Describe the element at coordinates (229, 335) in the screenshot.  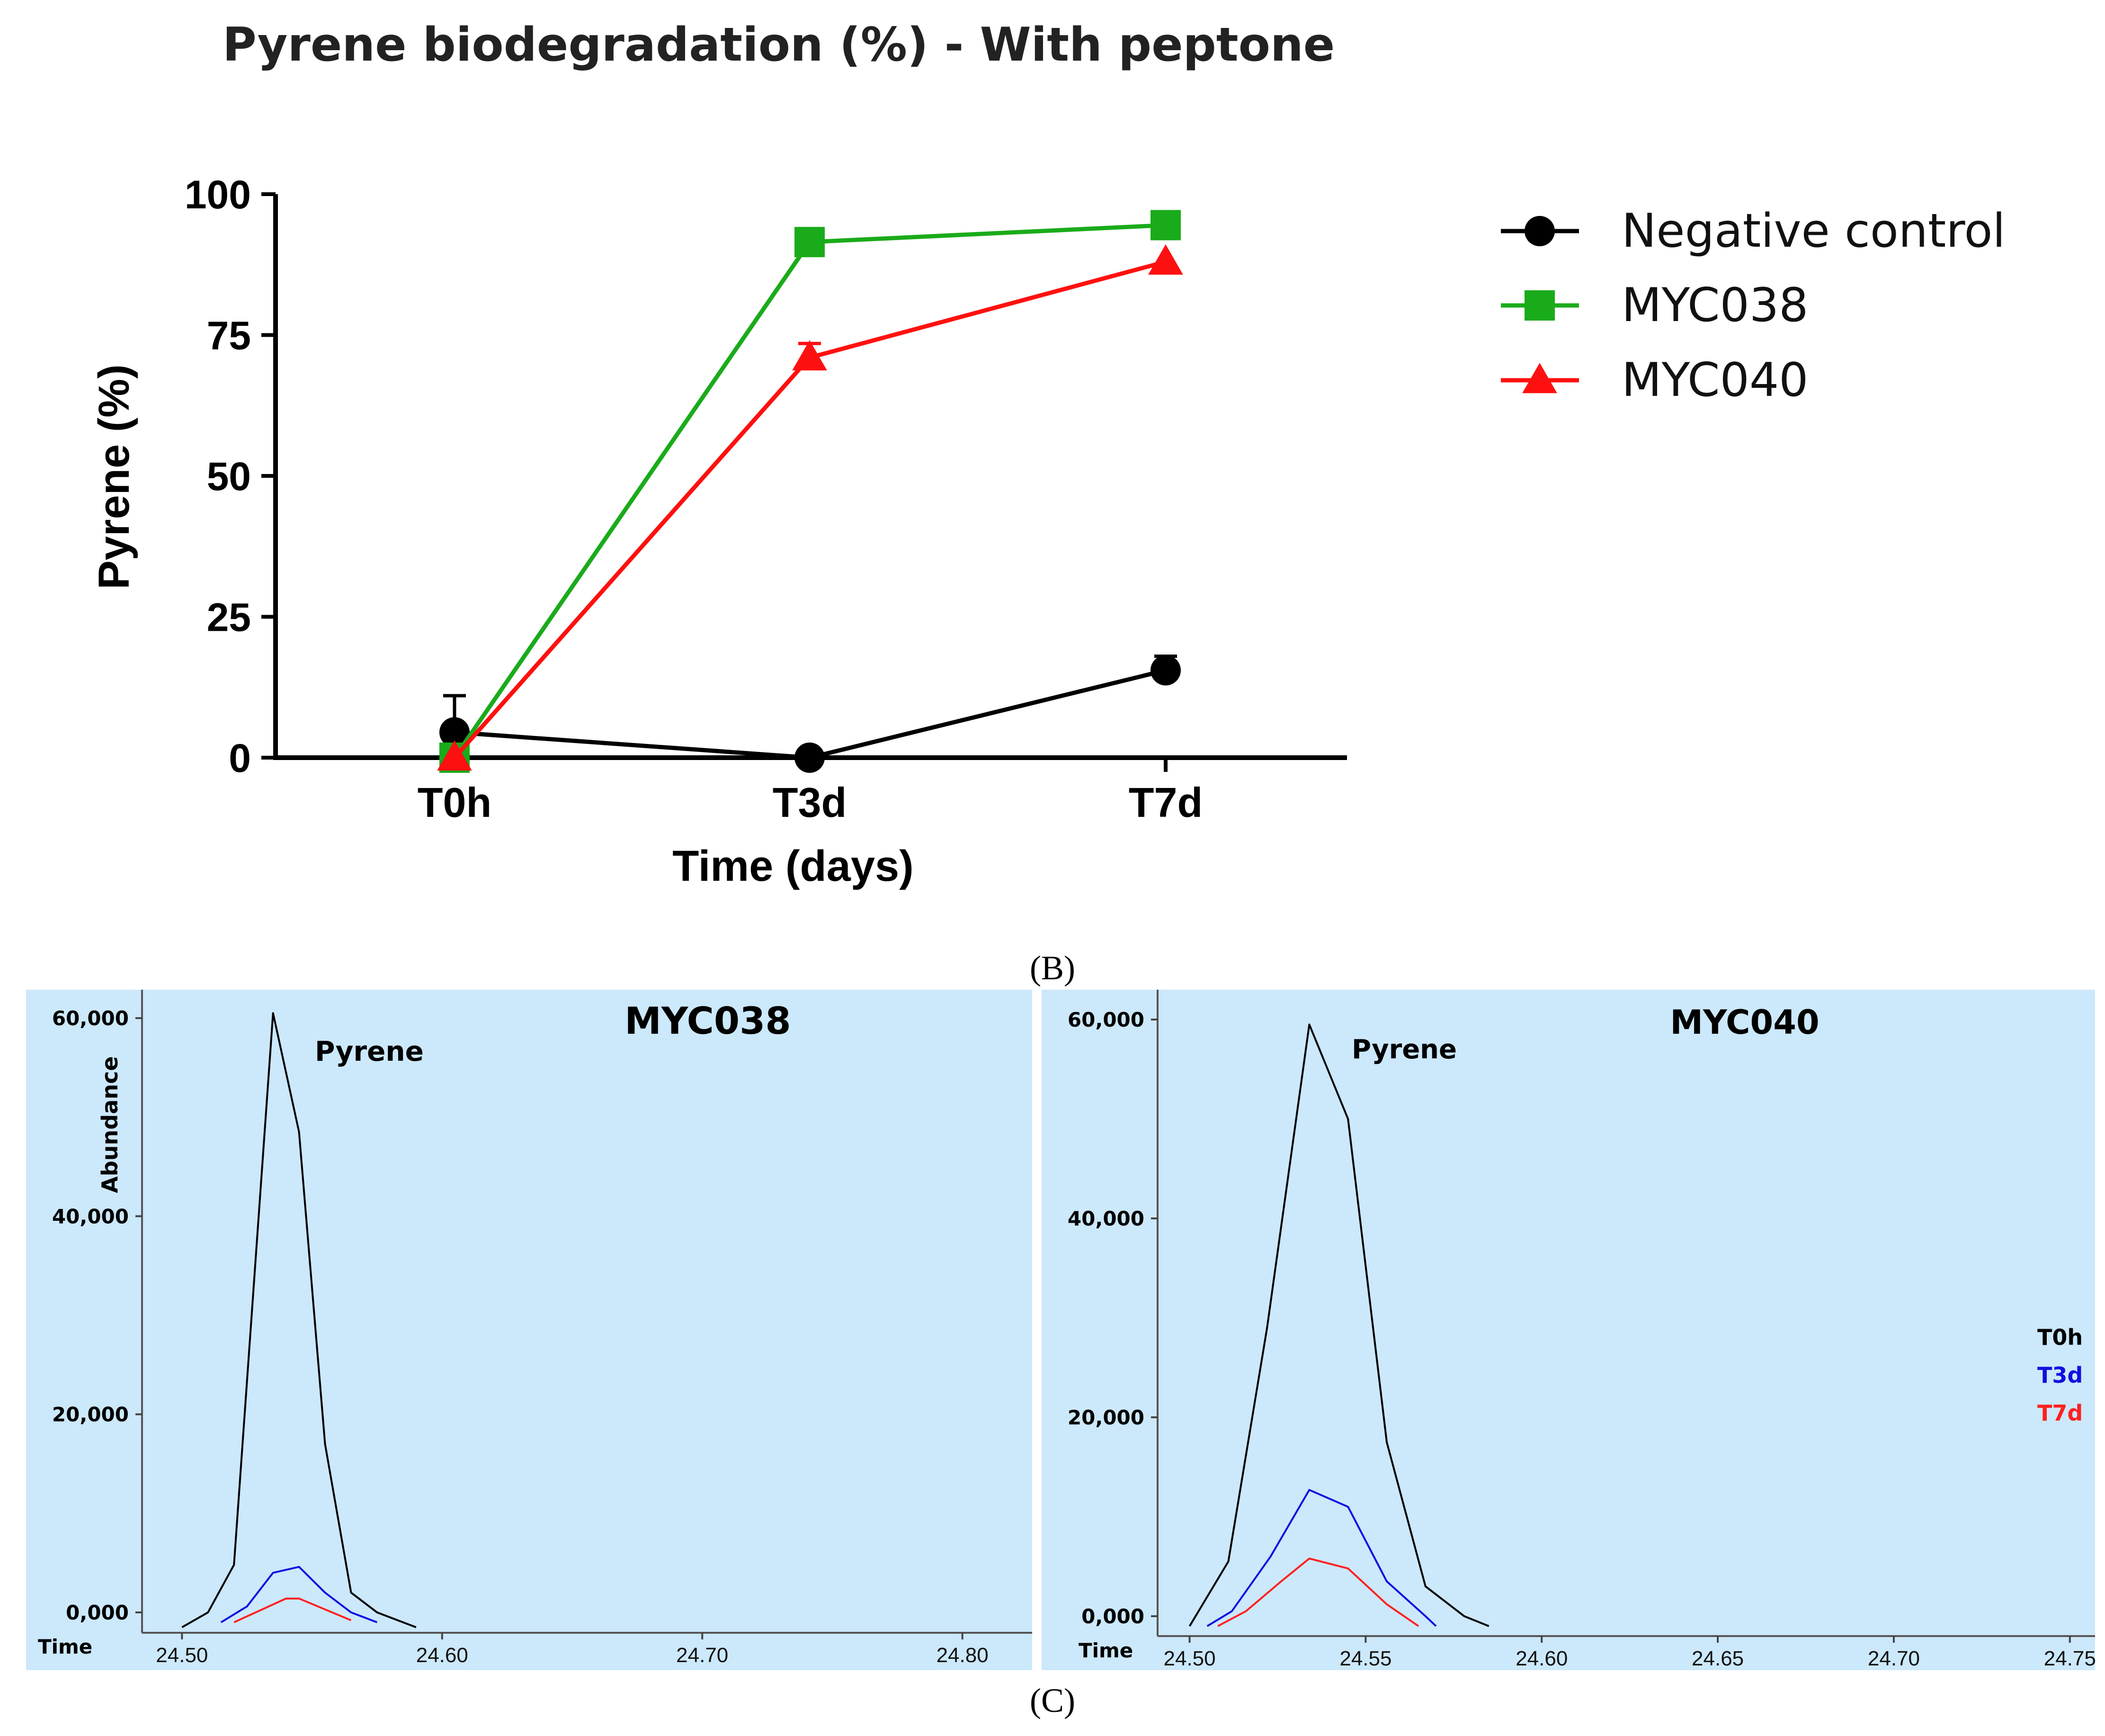
I see `y-tick-label: 75` at that location.